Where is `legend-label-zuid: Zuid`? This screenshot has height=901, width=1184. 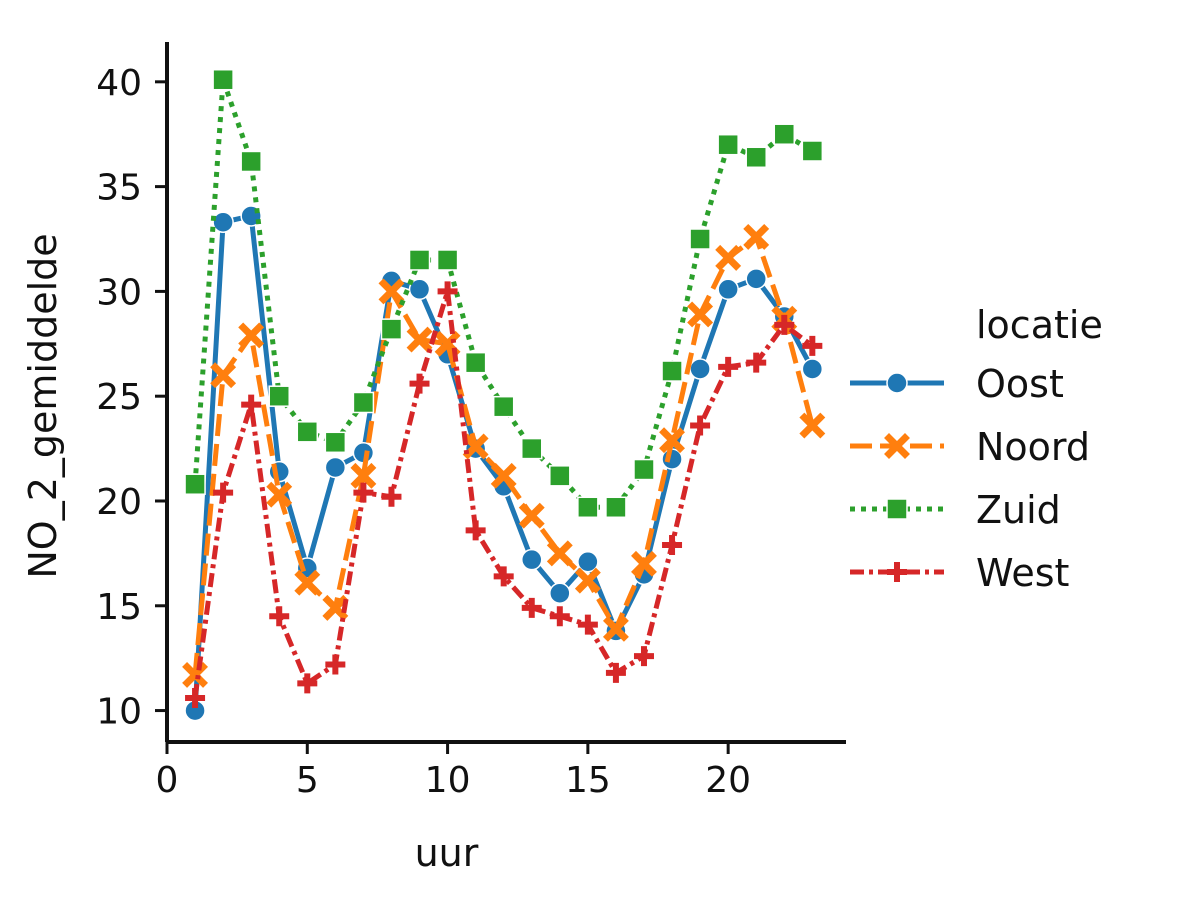 legend-label-zuid: Zuid is located at coordinates (1018, 510).